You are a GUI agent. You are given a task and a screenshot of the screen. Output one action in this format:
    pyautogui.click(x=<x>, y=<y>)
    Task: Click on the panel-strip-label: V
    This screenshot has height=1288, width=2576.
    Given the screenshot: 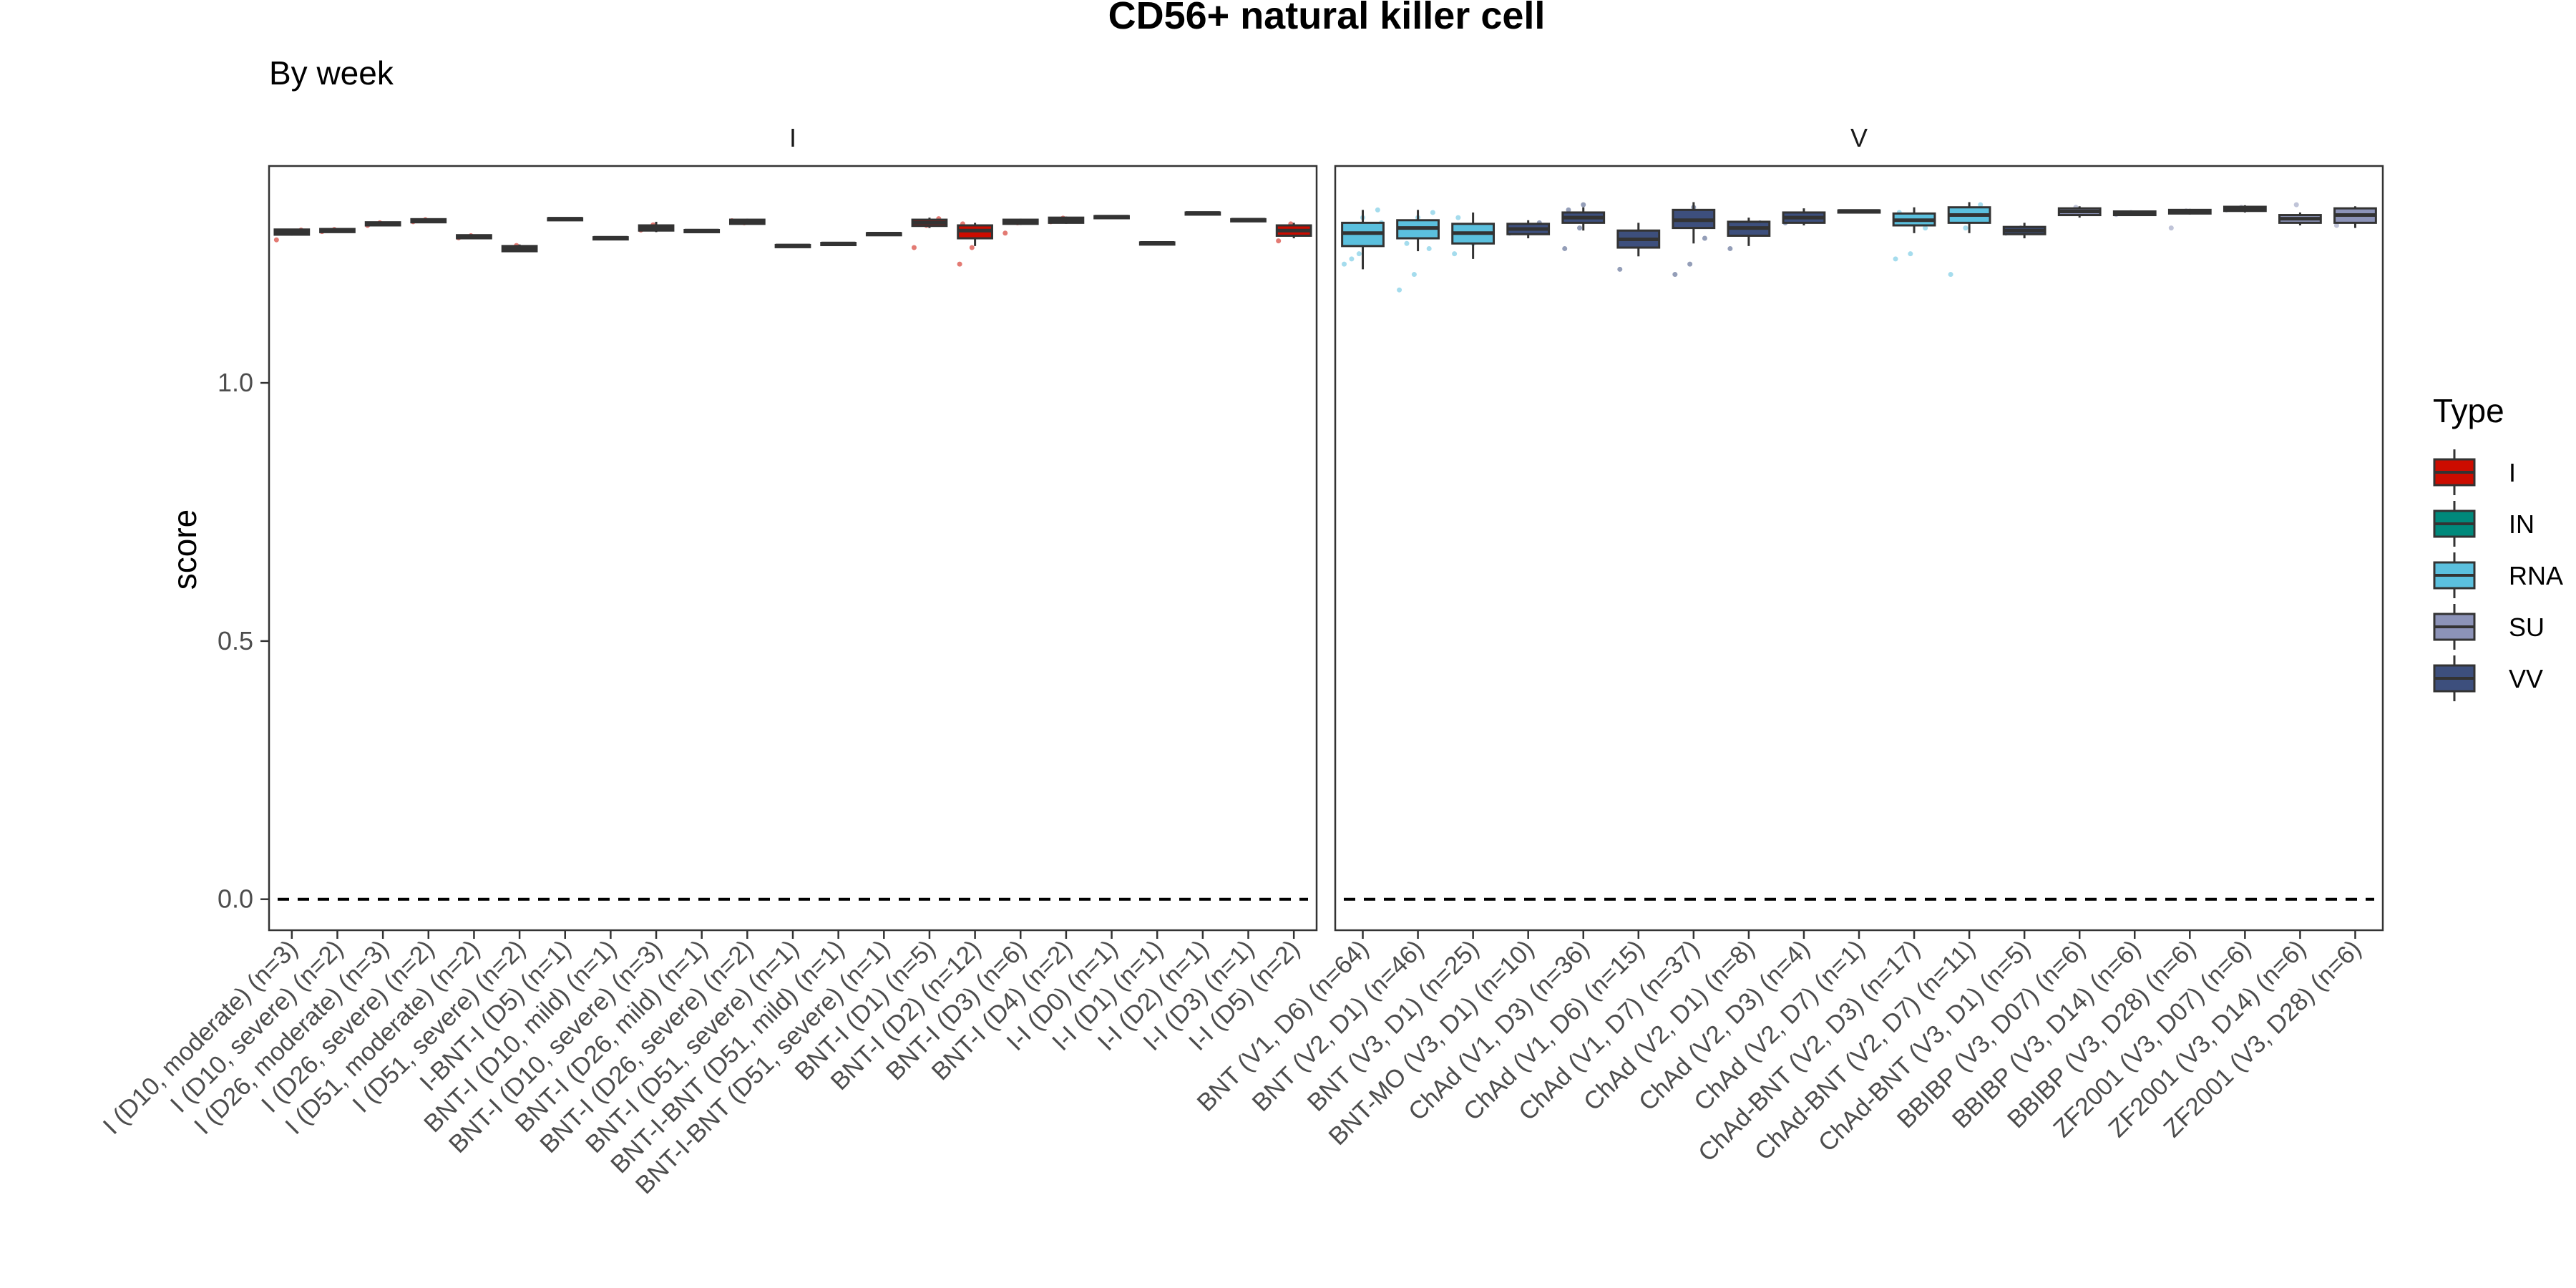 What is the action you would take?
    pyautogui.click(x=1859, y=137)
    